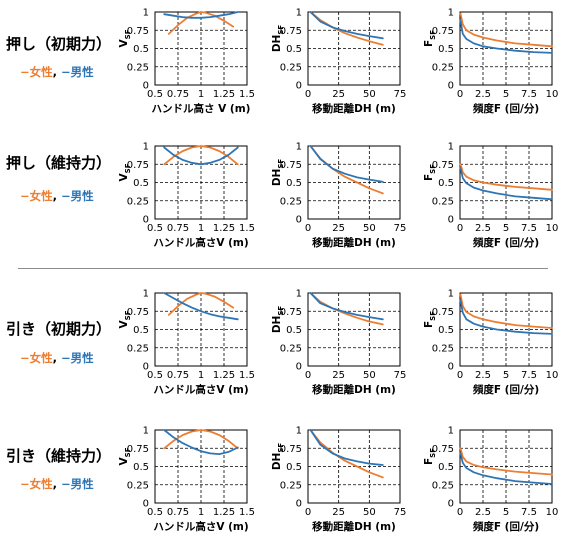  What do you see at coordinates (57, 72) in the screenshot?
I see `legend-row-1: −女性, −男性` at bounding box center [57, 72].